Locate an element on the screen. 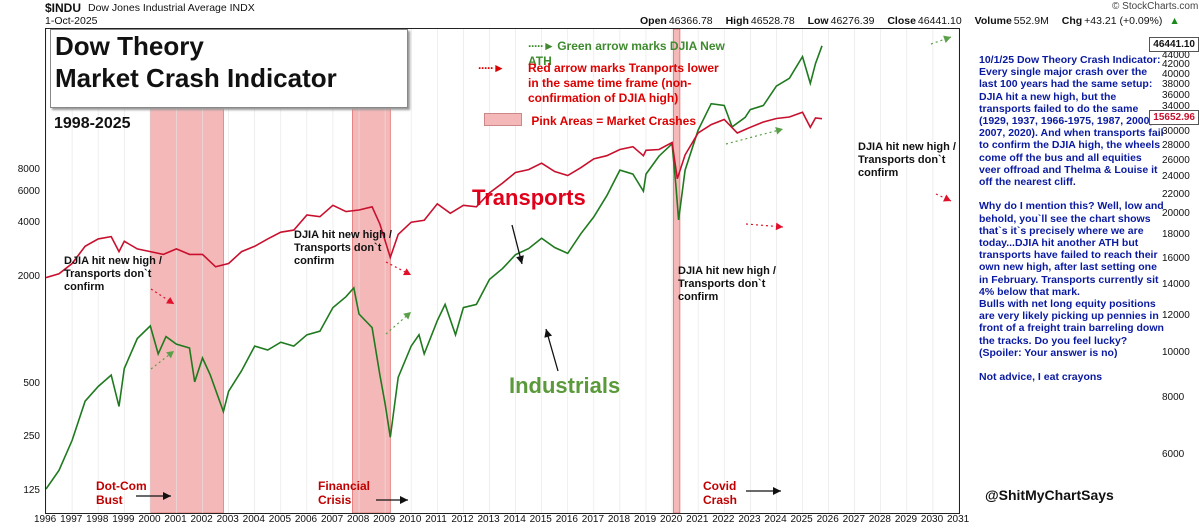  x-tick-label: 2015 is located at coordinates (540, 519).